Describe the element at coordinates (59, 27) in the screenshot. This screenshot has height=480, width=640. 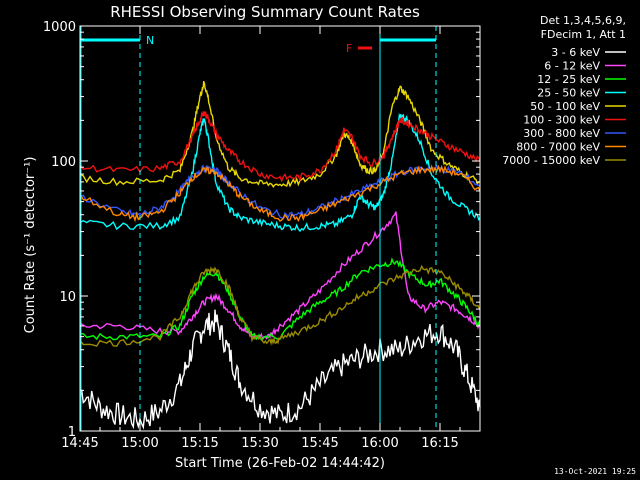
I see `y-tick-label: 1000` at that location.